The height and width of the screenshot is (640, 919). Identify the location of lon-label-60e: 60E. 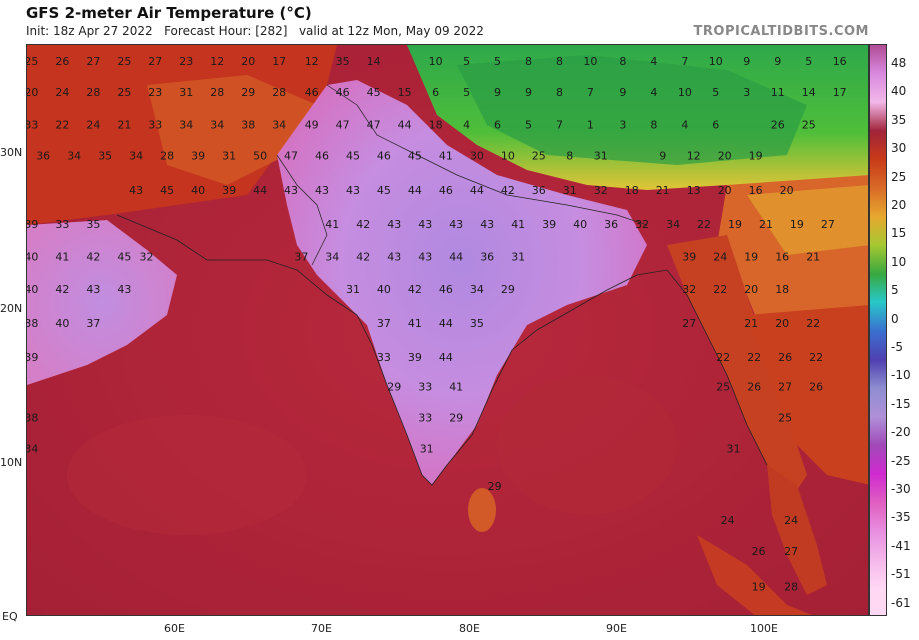
(174, 628).